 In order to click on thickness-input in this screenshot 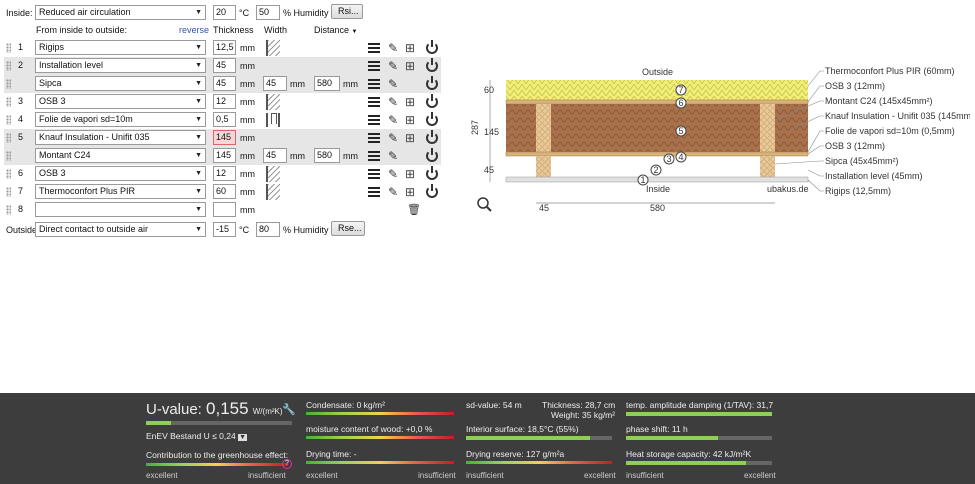, I will do `click(224, 209)`.